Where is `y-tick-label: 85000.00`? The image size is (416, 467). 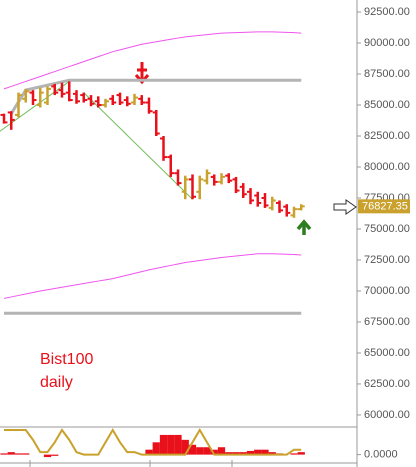 y-tick-label: 85000.00 is located at coordinates (387, 105).